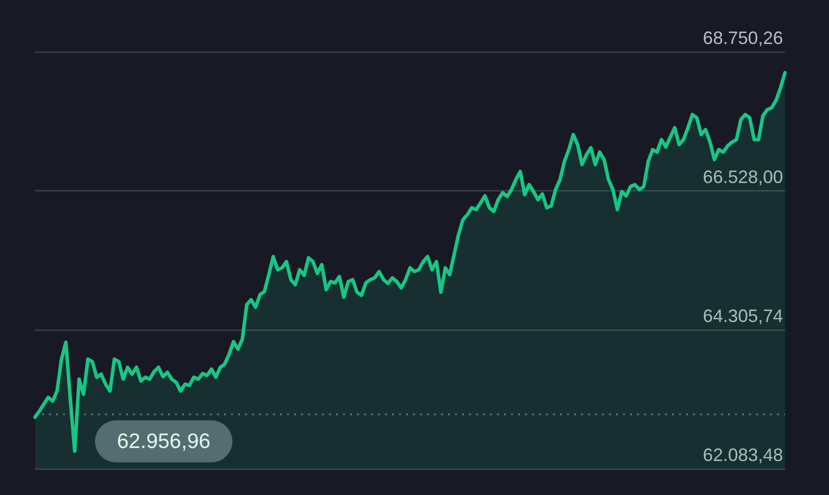 The height and width of the screenshot is (495, 829). I want to click on ref-line-label: 62.956,96, so click(163, 442).